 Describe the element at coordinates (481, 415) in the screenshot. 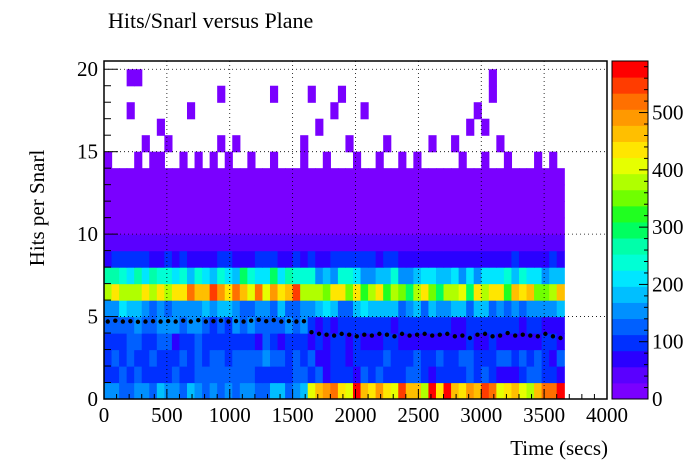

I see `x-tick-label: 3000` at that location.